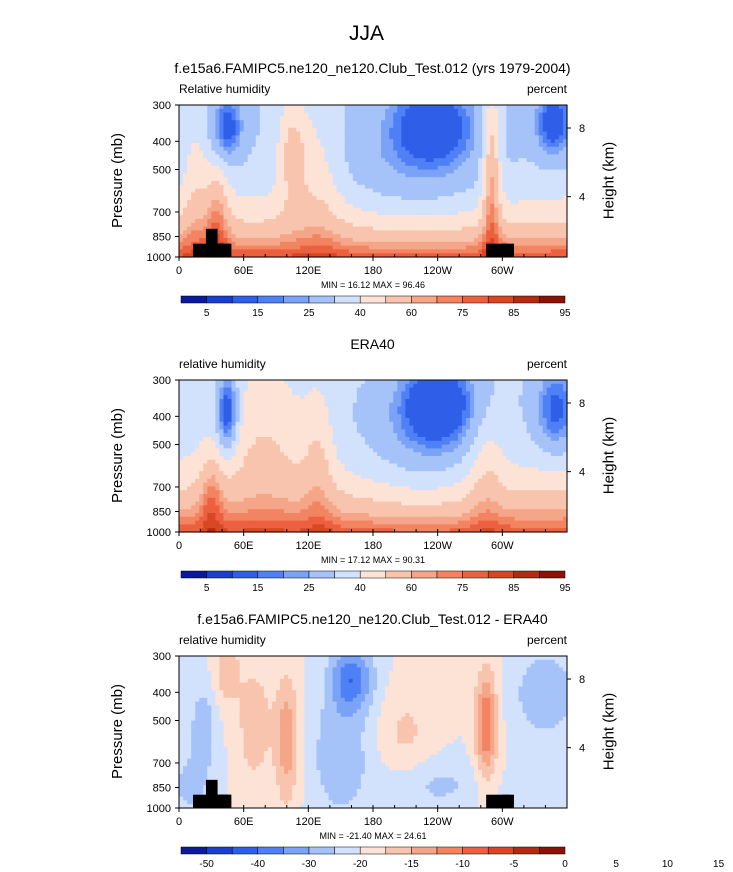  What do you see at coordinates (582, 129) in the screenshot?
I see `y-right-tick-label: 8` at bounding box center [582, 129].